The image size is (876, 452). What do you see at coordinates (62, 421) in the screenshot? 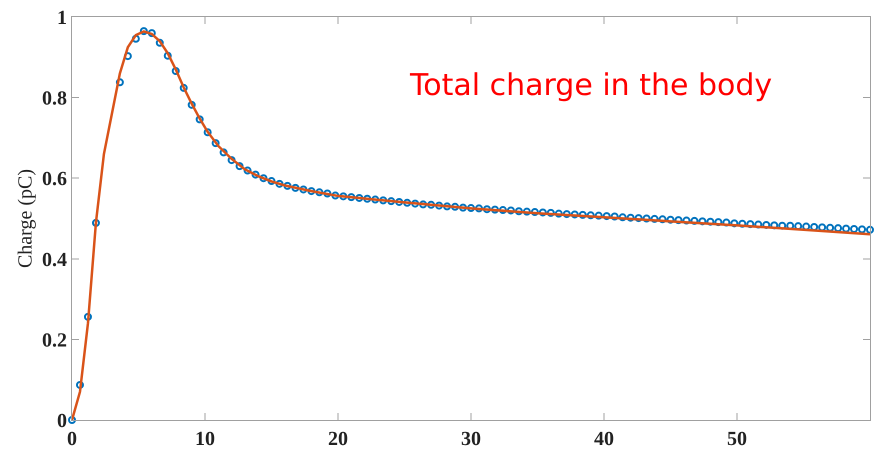
I see `y-tick-label: 0` at bounding box center [62, 421].